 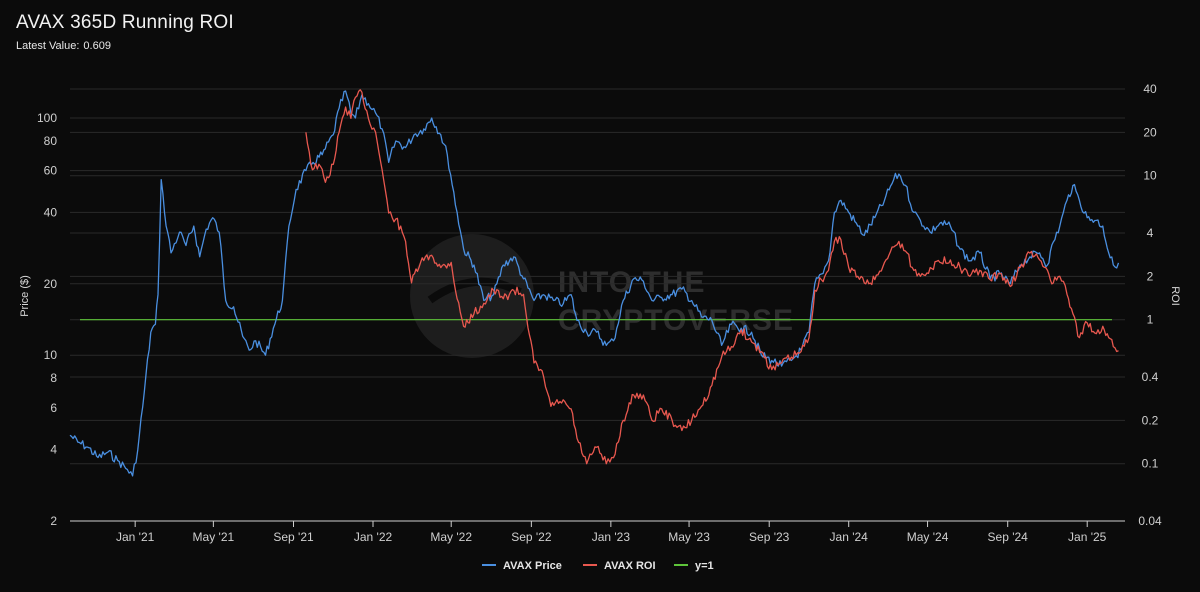 I want to click on watermark: INTO THE CRYPTOVERSE, so click(x=602, y=296).